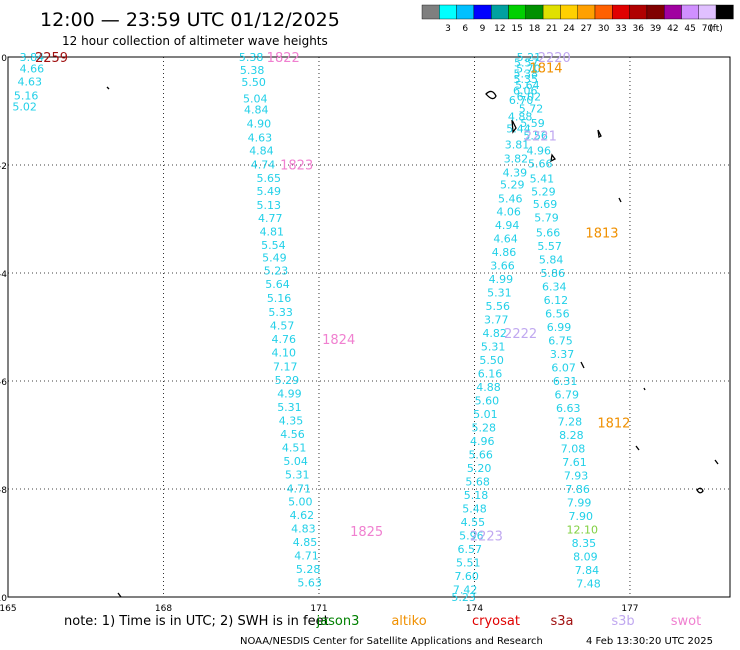 This screenshot has width=740, height=650. I want to click on wave-height-value: 5.13, so click(268, 205).